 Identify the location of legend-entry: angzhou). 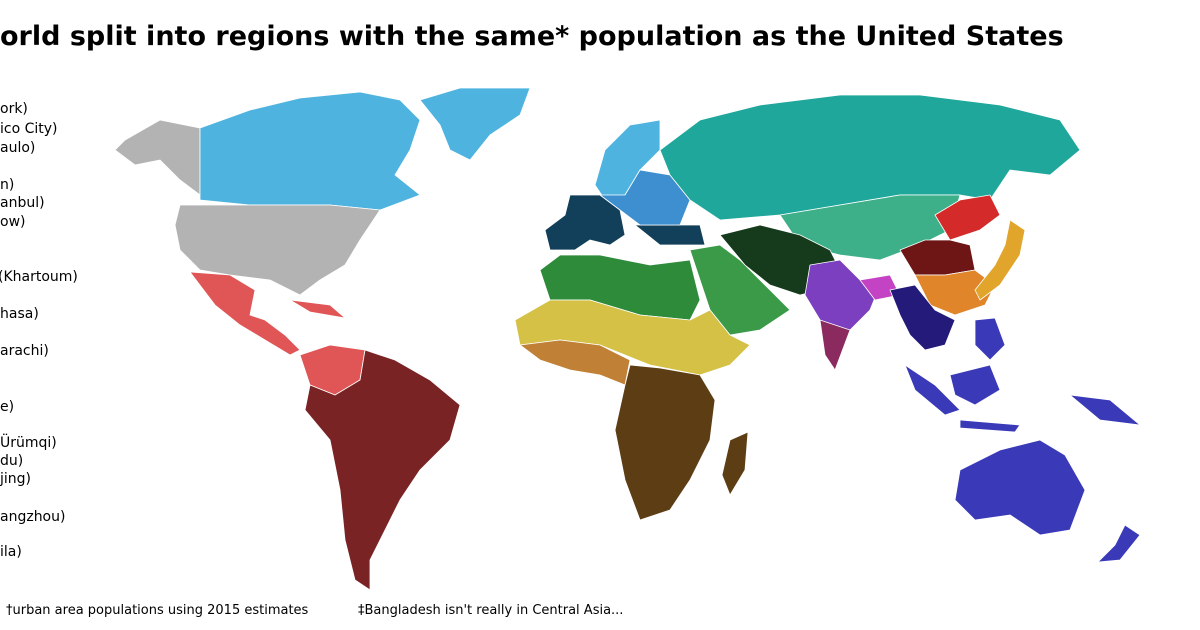
(32, 517).